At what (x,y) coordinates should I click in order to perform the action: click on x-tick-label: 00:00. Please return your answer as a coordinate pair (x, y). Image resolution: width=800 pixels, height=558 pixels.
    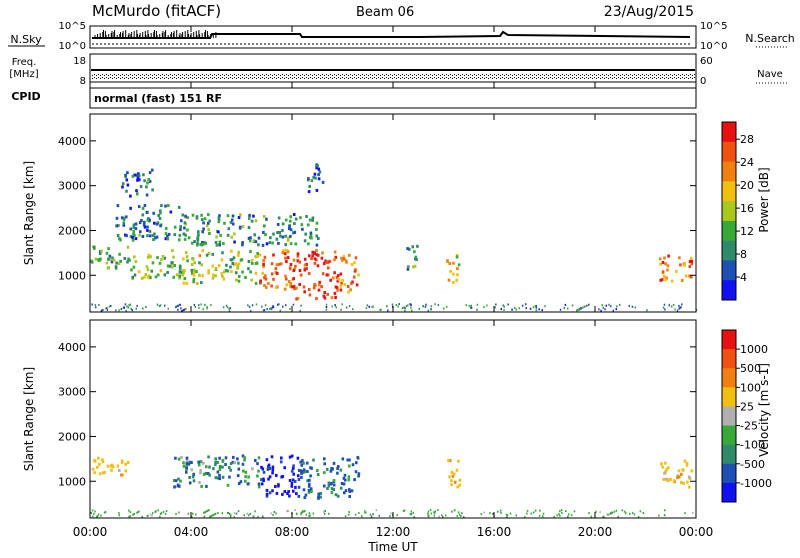
    Looking at the image, I should click on (90, 532).